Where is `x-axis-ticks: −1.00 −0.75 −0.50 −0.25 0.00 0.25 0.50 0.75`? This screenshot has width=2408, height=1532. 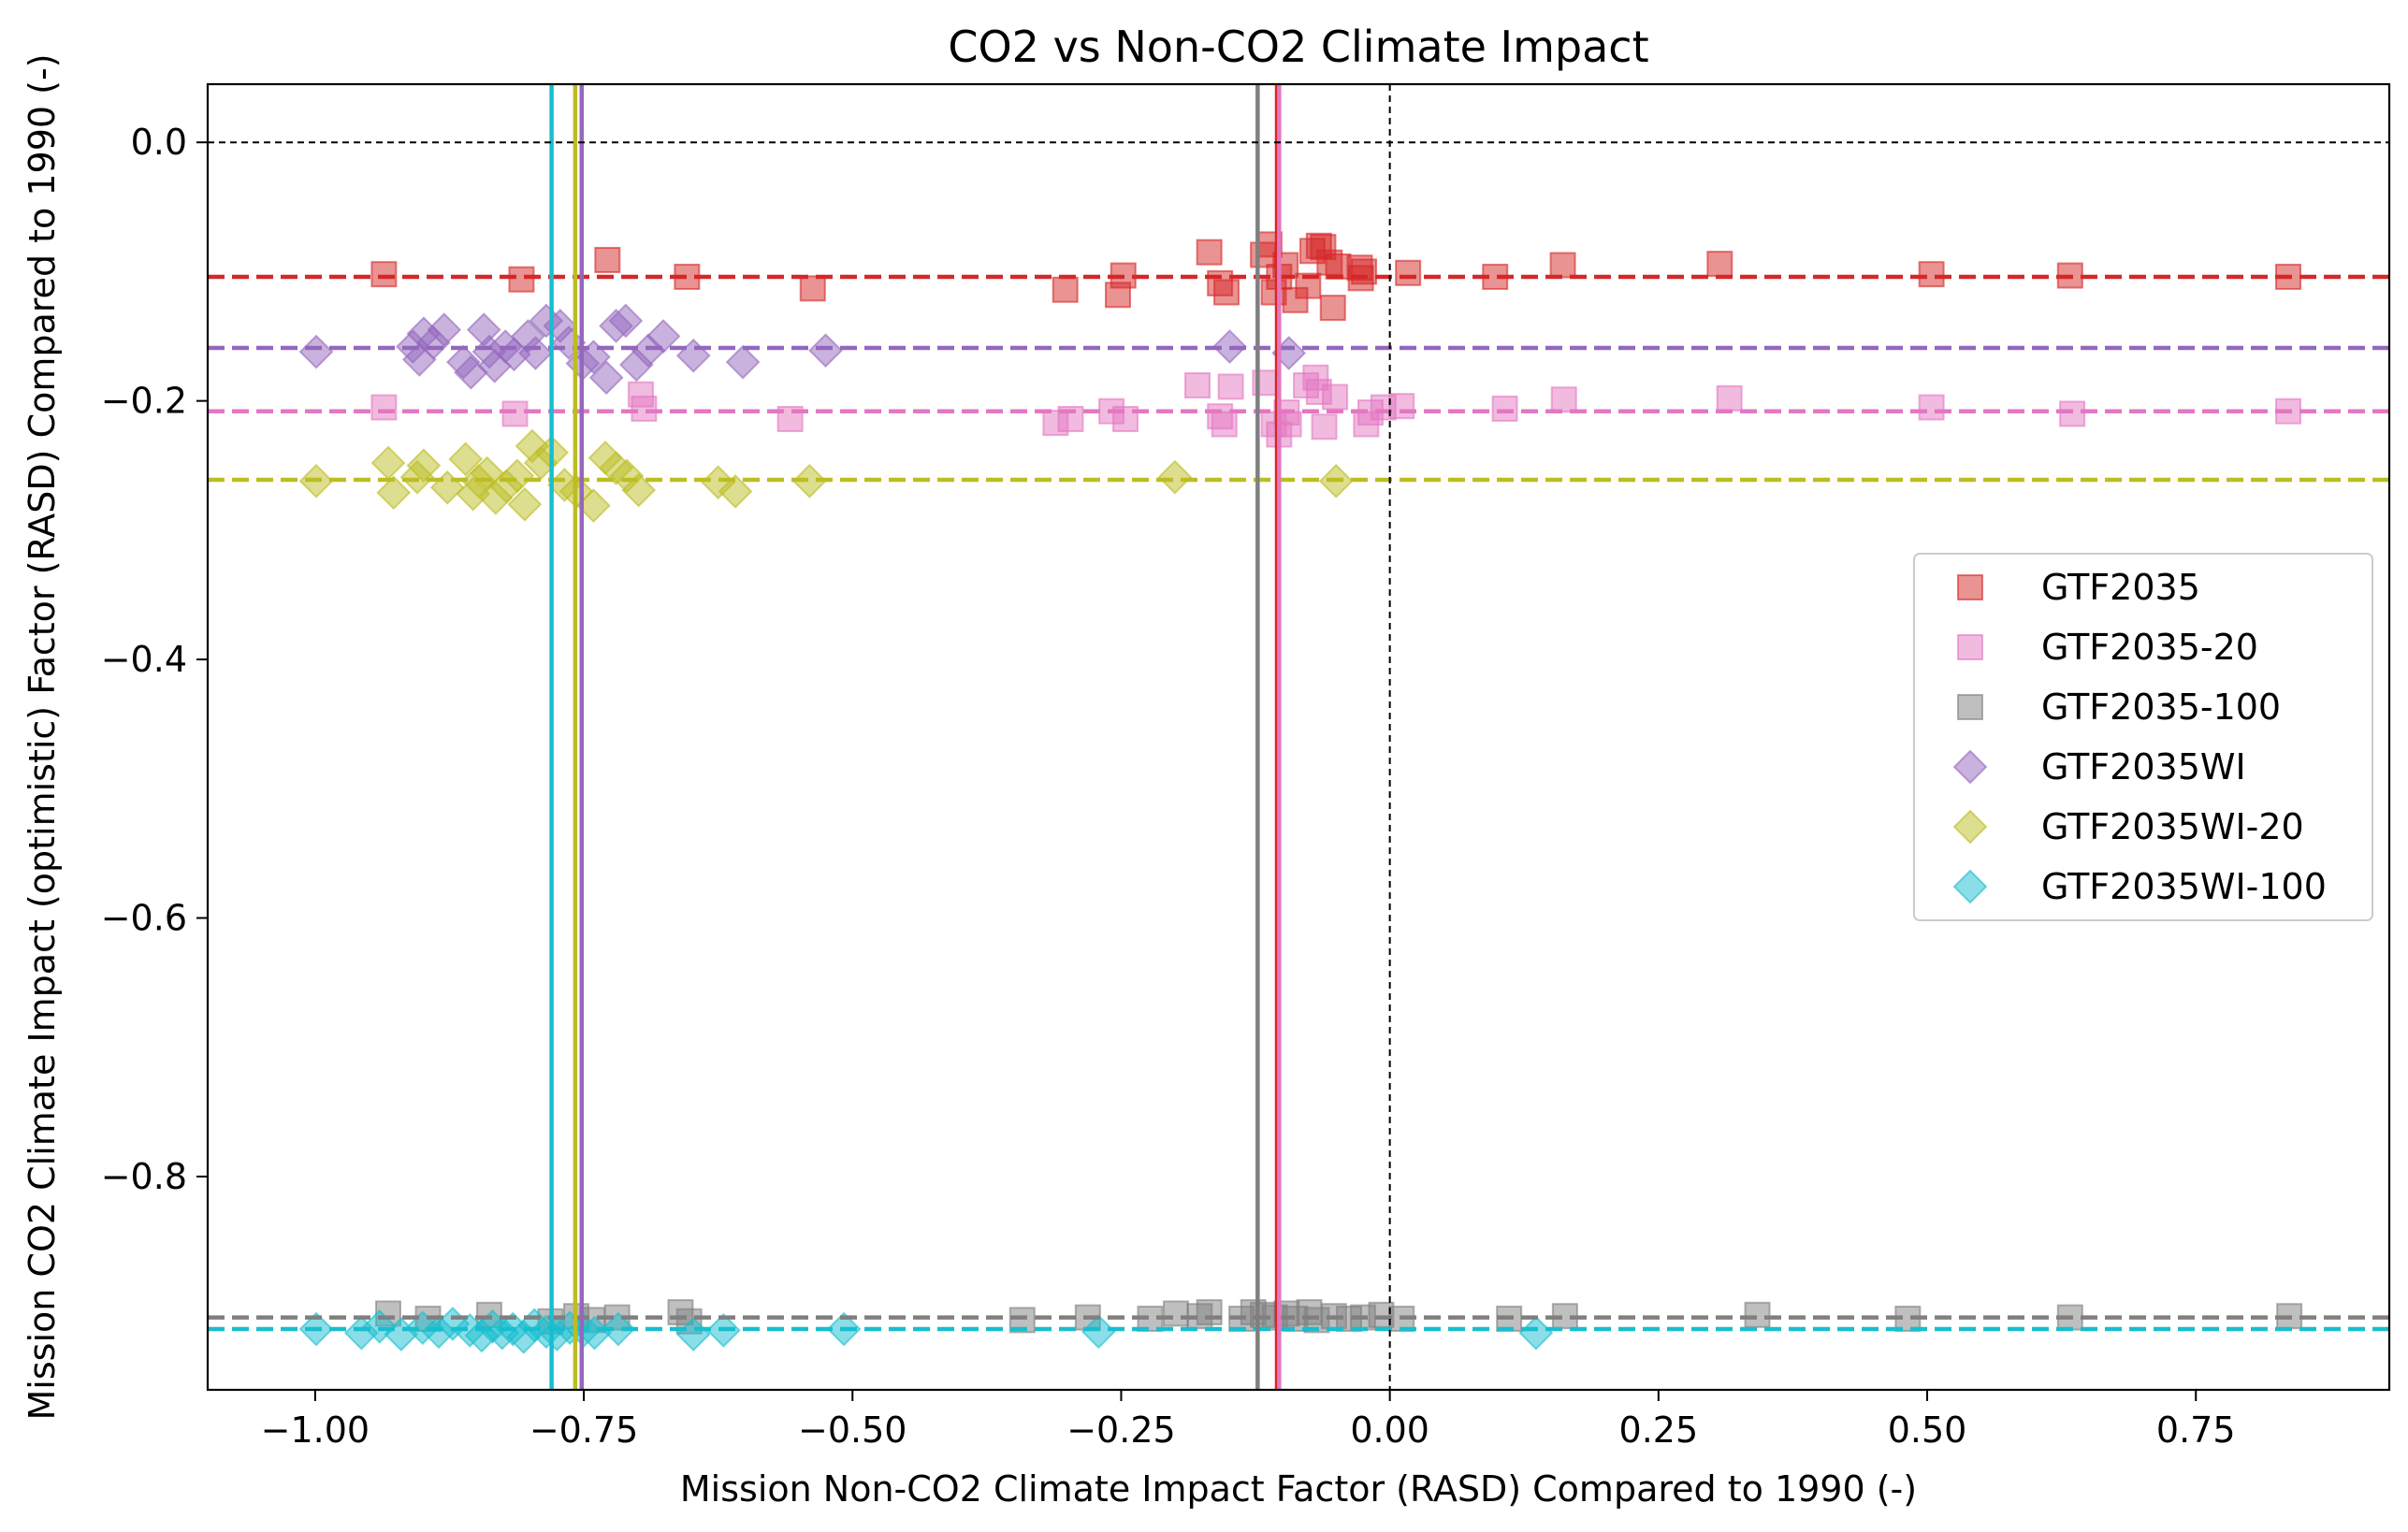 x-axis-ticks: −1.00 −0.75 −0.50 −0.25 0.00 0.25 0.50 0.75 is located at coordinates (1249, 1420).